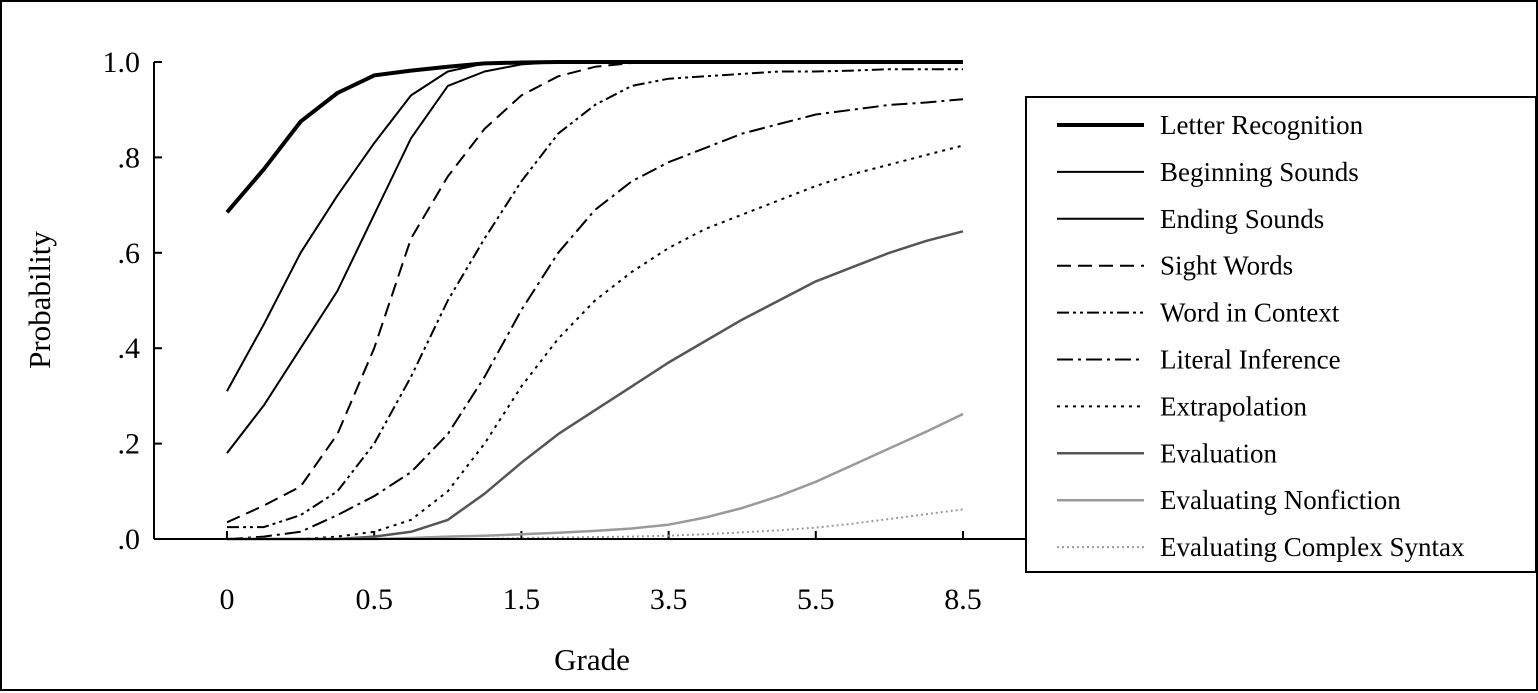  What do you see at coordinates (129, 253) in the screenshot?
I see `y-tick-label: .6` at bounding box center [129, 253].